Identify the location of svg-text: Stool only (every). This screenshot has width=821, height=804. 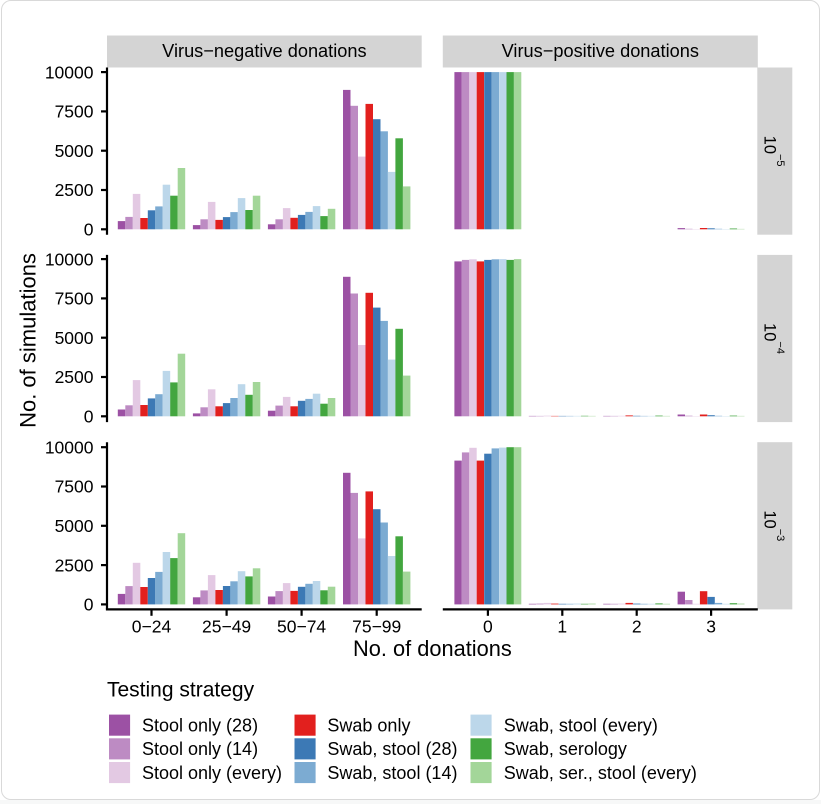
(212, 773).